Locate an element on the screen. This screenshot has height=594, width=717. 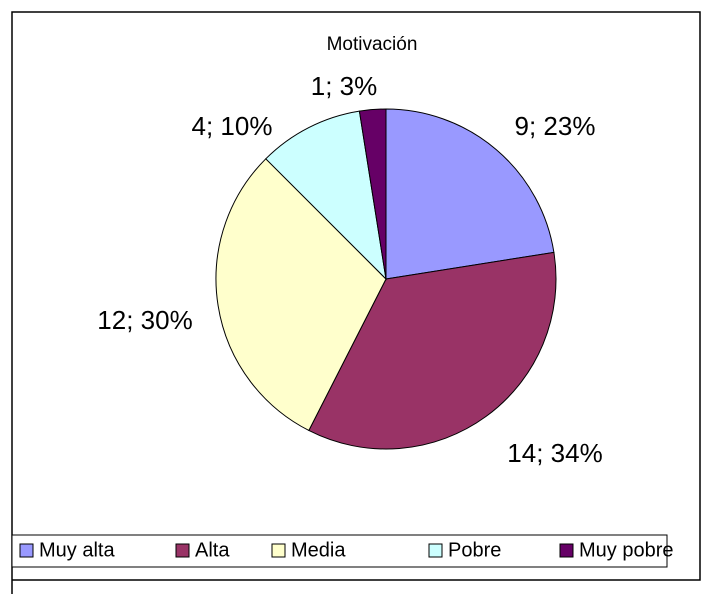
data-label: 4; 10% is located at coordinates (232, 126).